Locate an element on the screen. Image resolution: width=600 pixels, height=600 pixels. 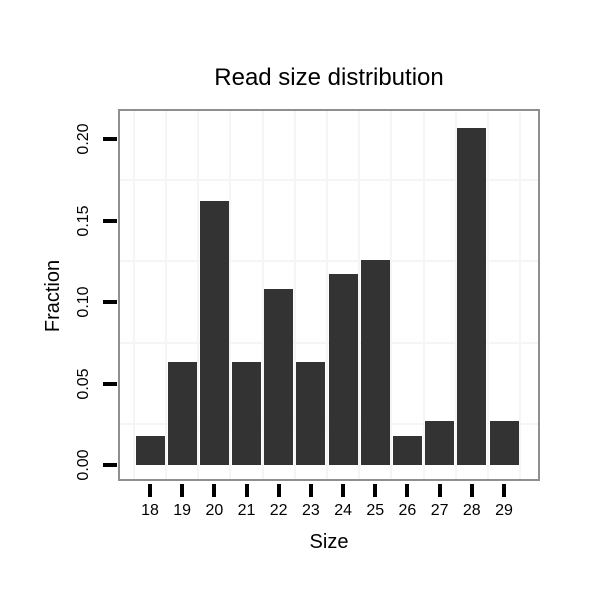
x-tick-label: 27 is located at coordinates (439, 510).